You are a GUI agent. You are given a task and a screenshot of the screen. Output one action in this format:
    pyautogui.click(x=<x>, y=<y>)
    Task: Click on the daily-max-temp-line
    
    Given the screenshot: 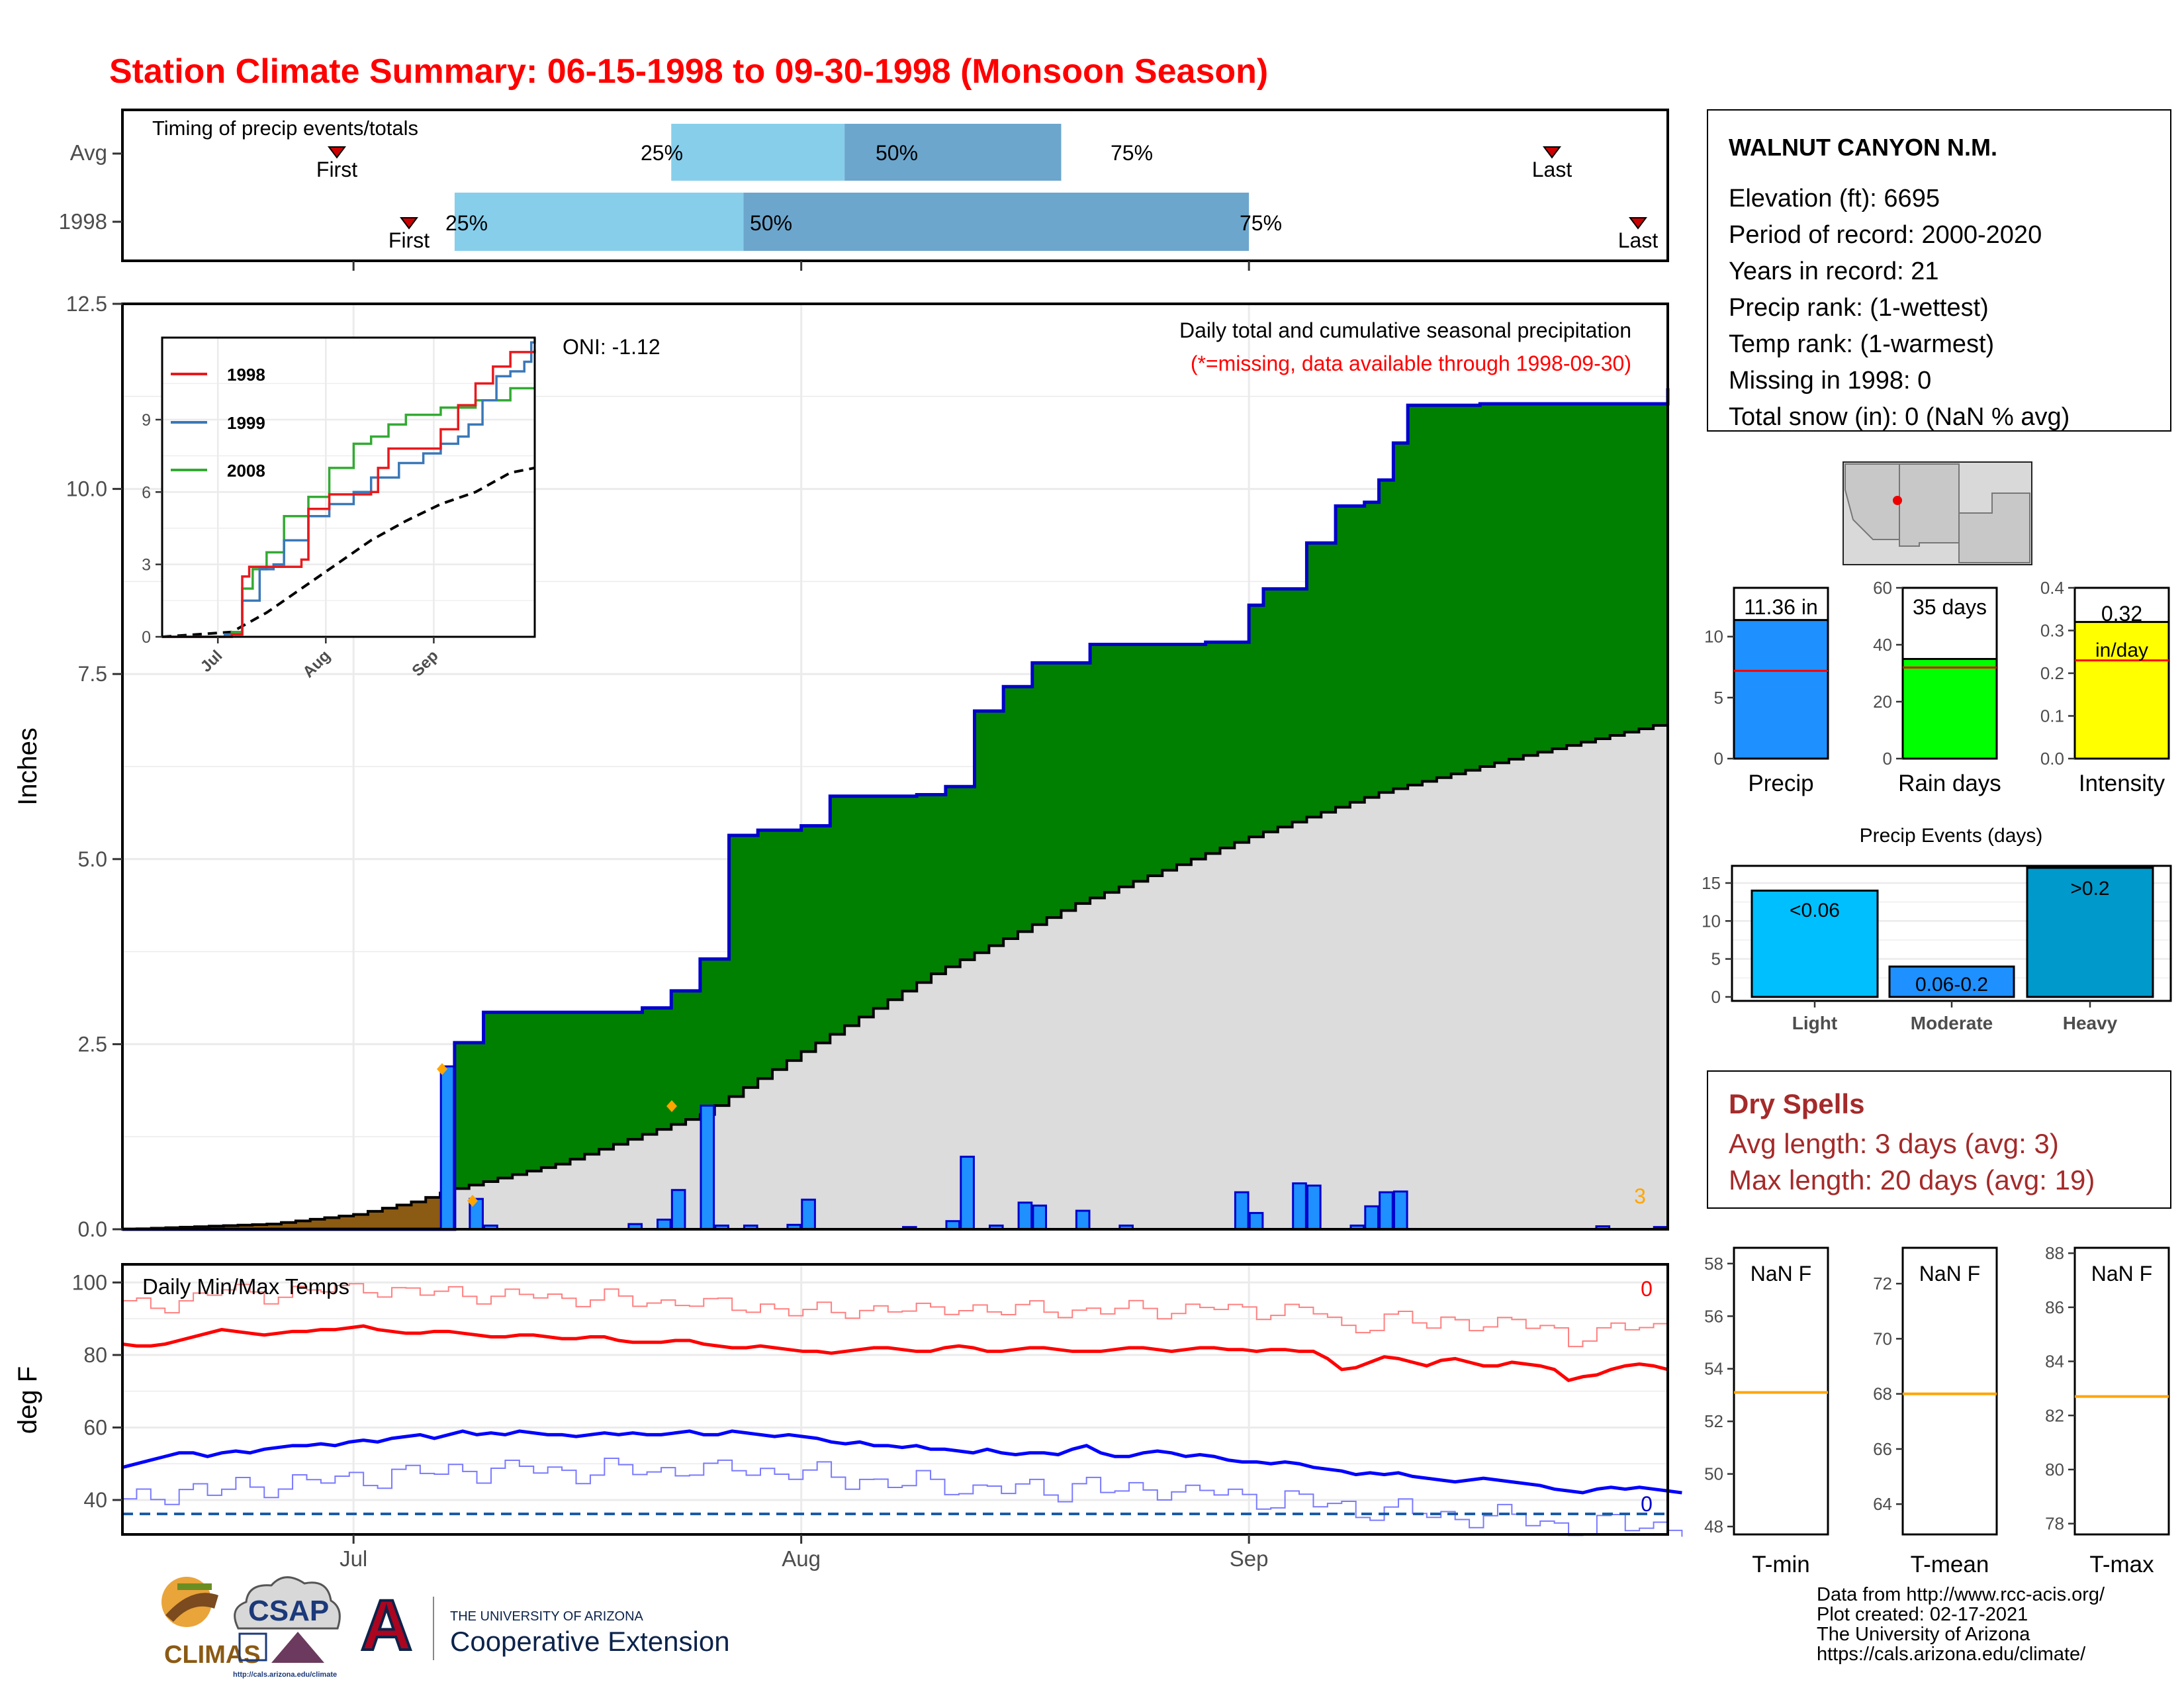 What is the action you would take?
    pyautogui.click(x=895, y=1353)
    